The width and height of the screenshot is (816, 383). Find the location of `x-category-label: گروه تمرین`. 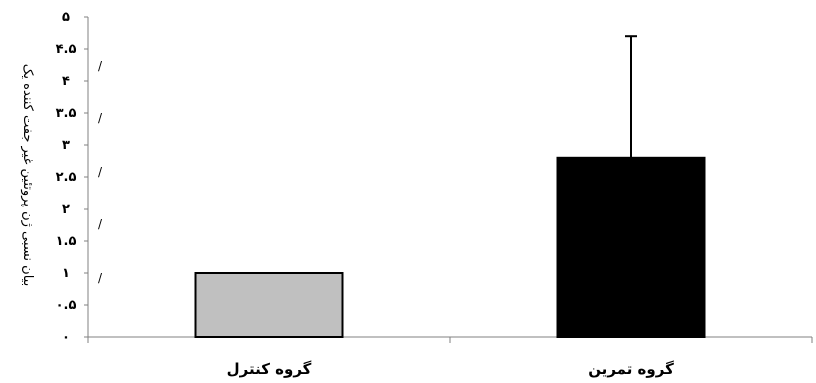

x-category-label: گروه تمرین is located at coordinates (631, 369).